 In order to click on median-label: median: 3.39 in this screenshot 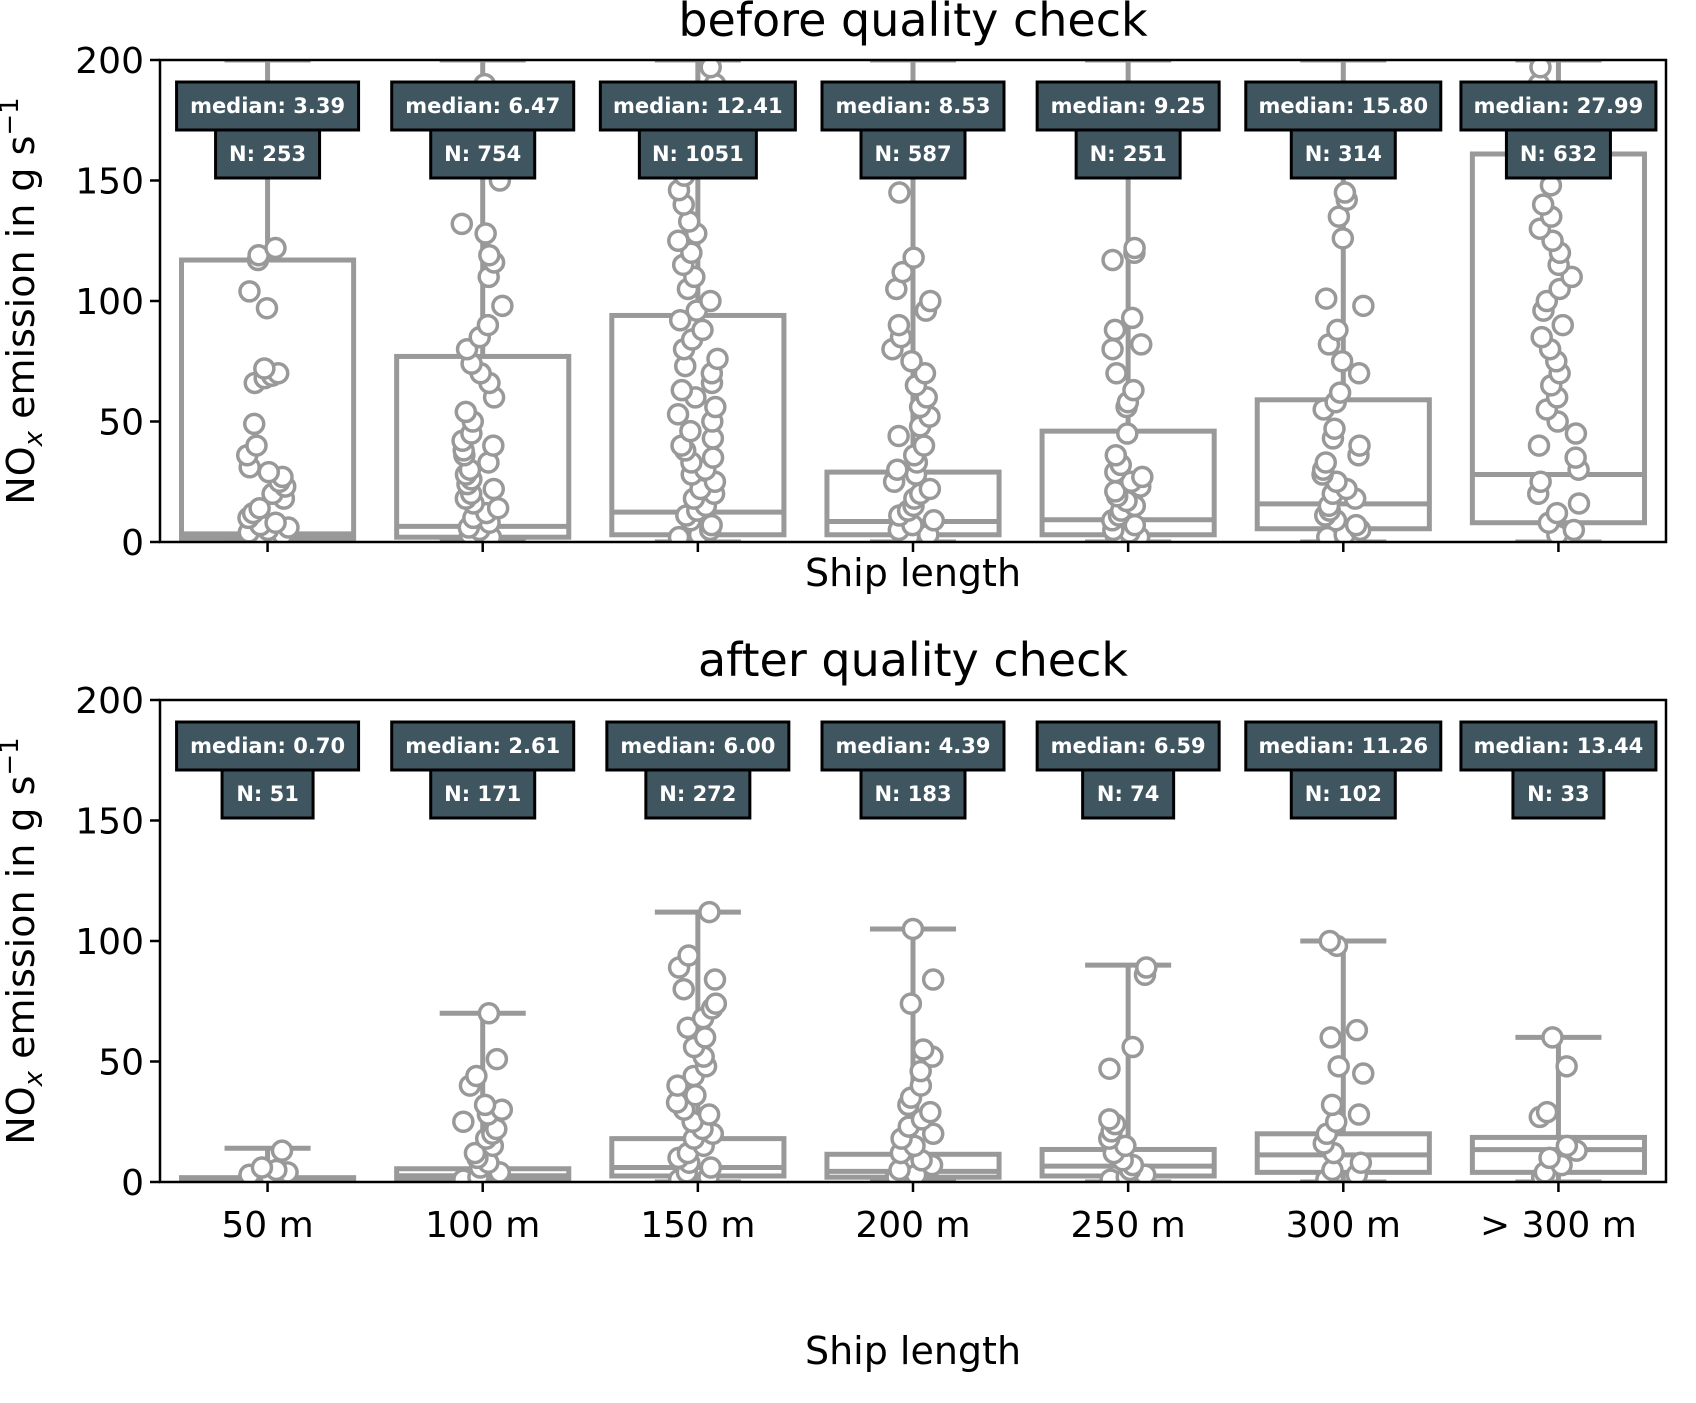, I will do `click(267, 106)`.